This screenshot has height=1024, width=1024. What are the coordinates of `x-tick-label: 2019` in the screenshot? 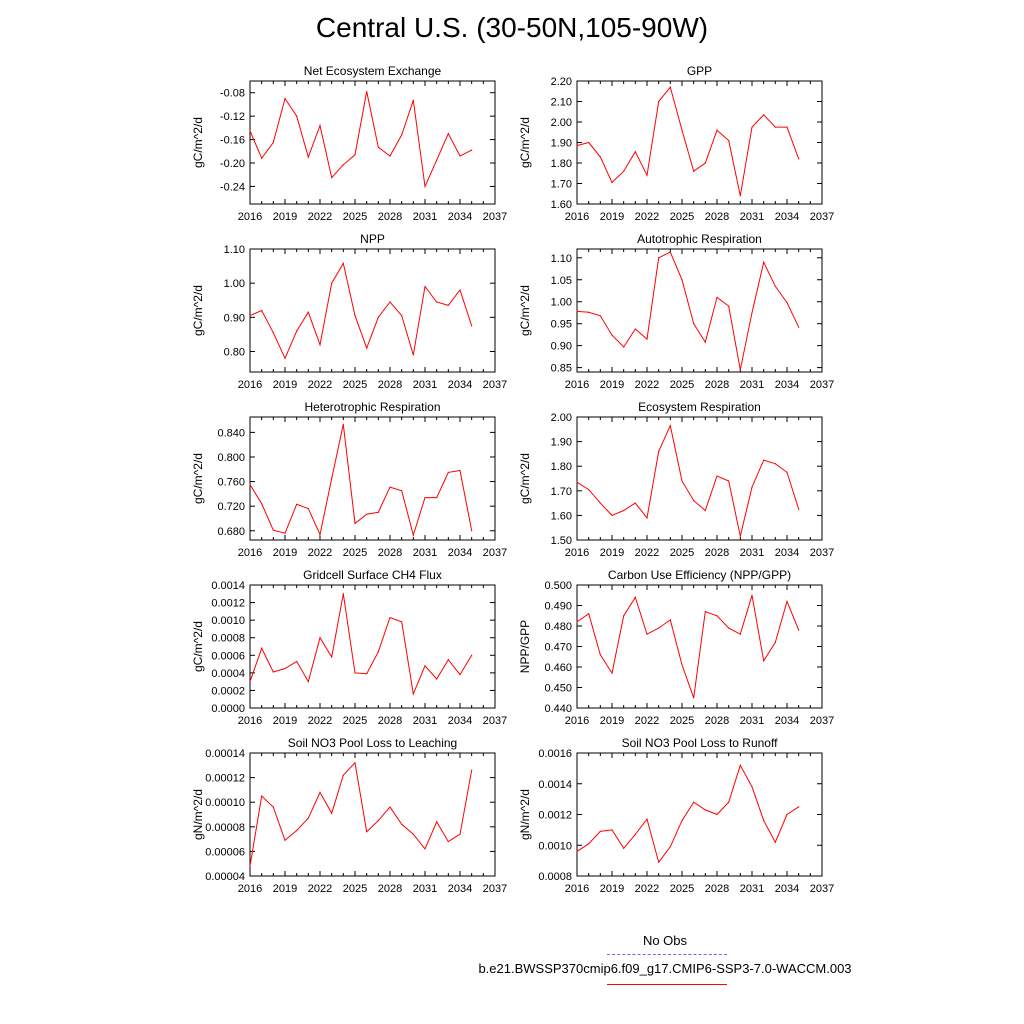 It's located at (612, 889).